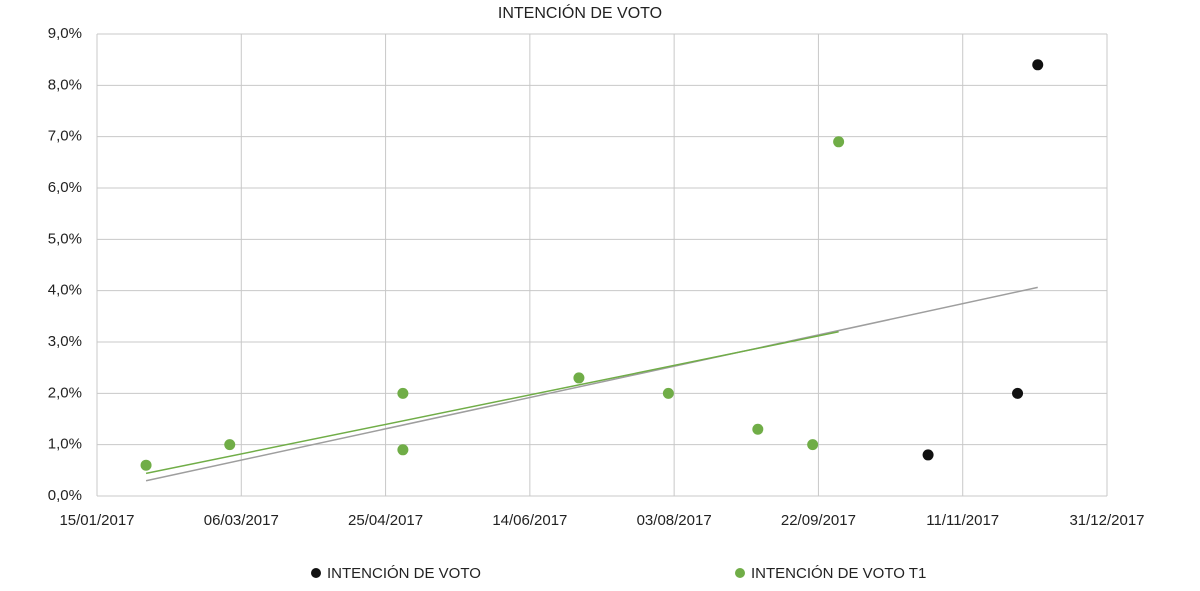  I want to click on y-tick-label: 0,0%, so click(65, 495).